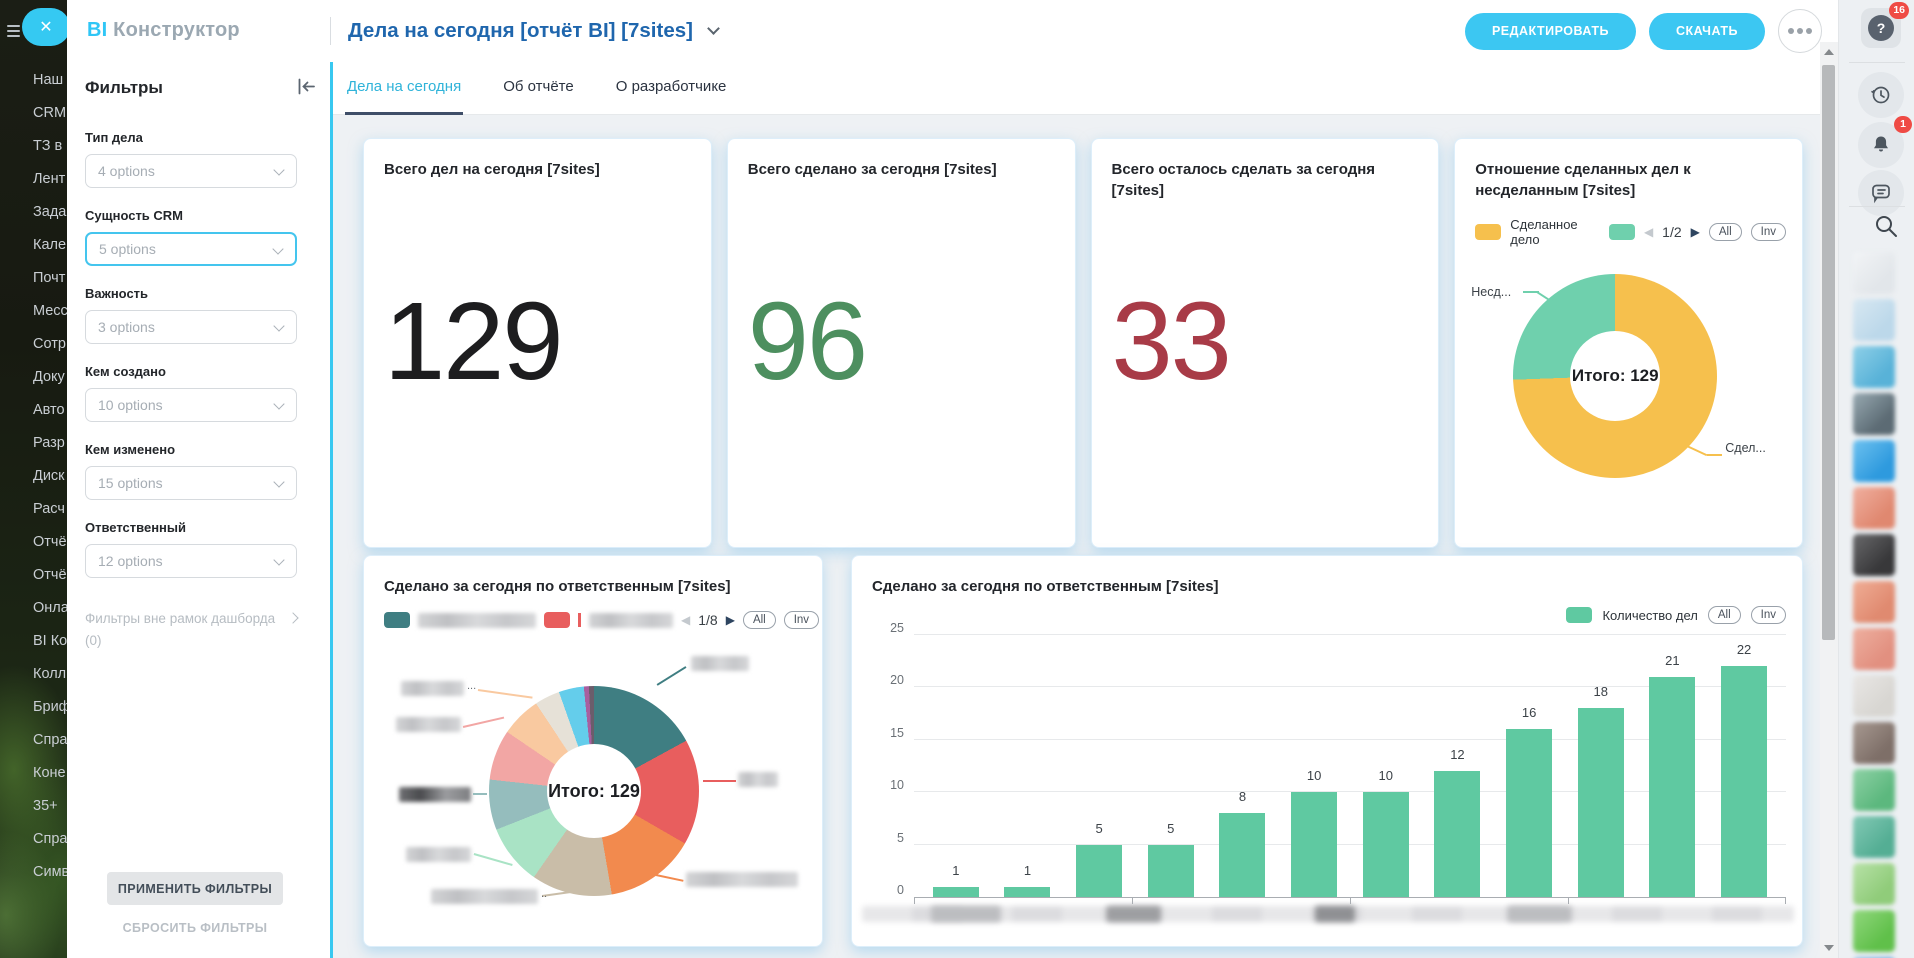  What do you see at coordinates (49, 377) in the screenshot?
I see `left-menu-item: Доку` at bounding box center [49, 377].